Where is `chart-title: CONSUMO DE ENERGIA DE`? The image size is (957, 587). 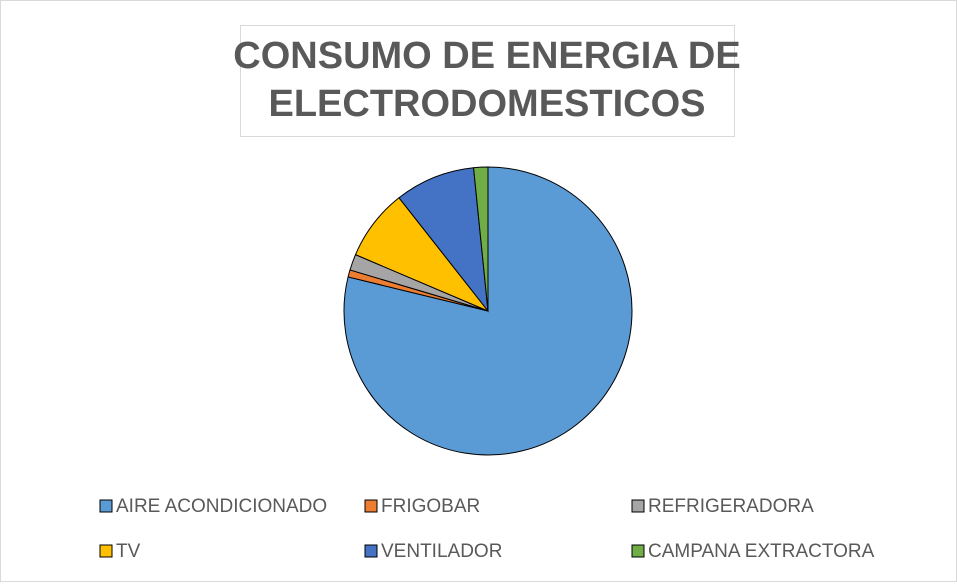
chart-title: CONSUMO DE ENERGIA DE is located at coordinates (486, 56).